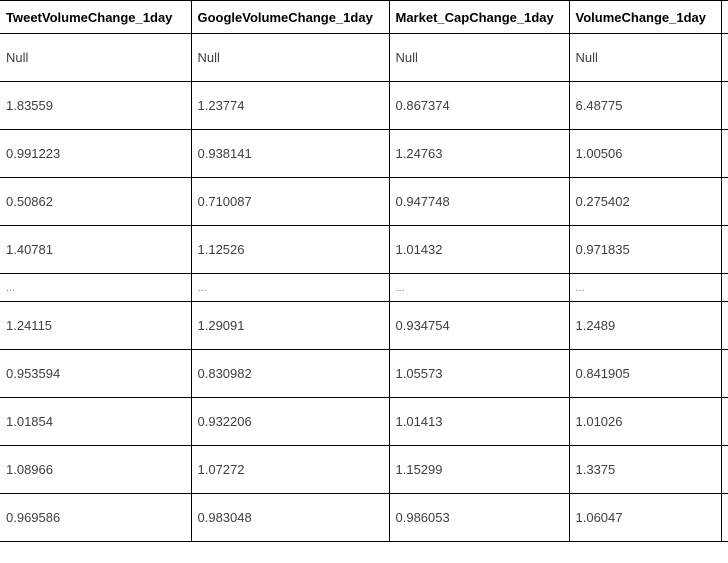  What do you see at coordinates (290, 470) in the screenshot?
I see `table-cell: 1.07272` at bounding box center [290, 470].